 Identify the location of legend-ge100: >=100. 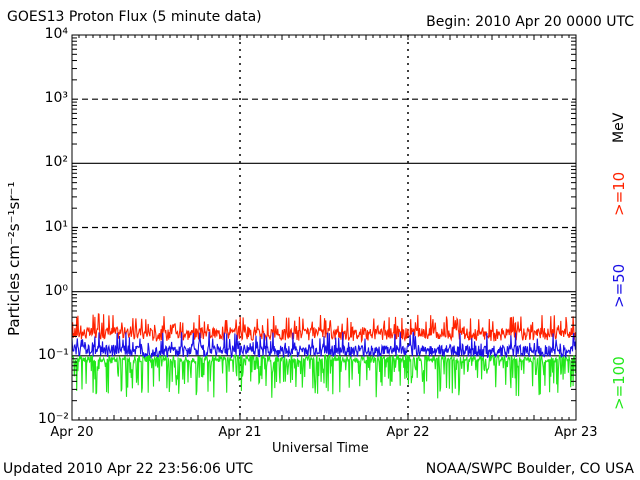
(619, 383).